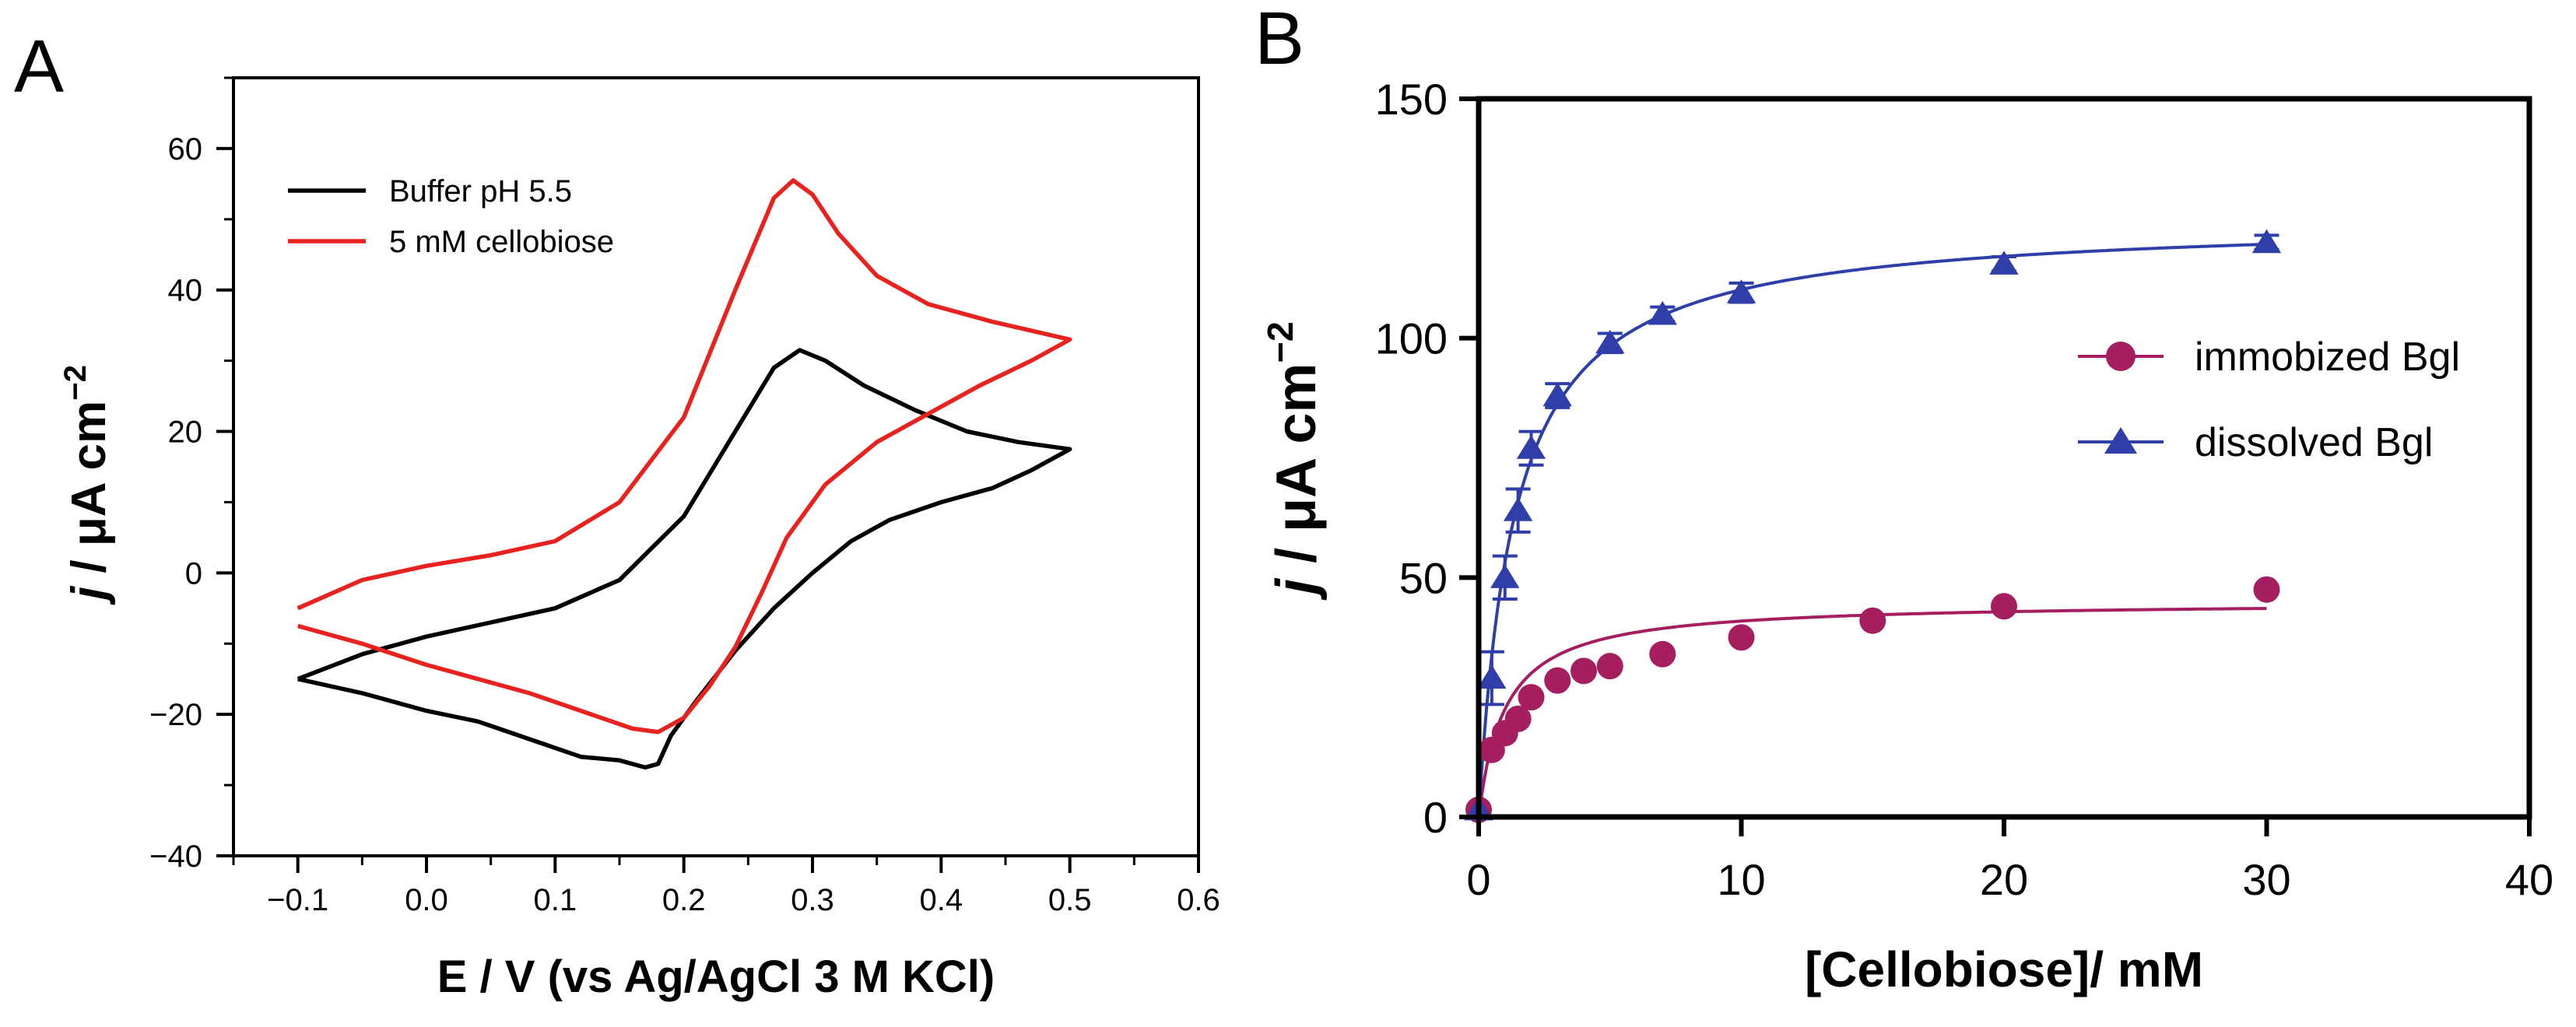 The width and height of the screenshot is (2576, 1027). I want to click on legend-label: immobized Bgl, so click(2328, 357).